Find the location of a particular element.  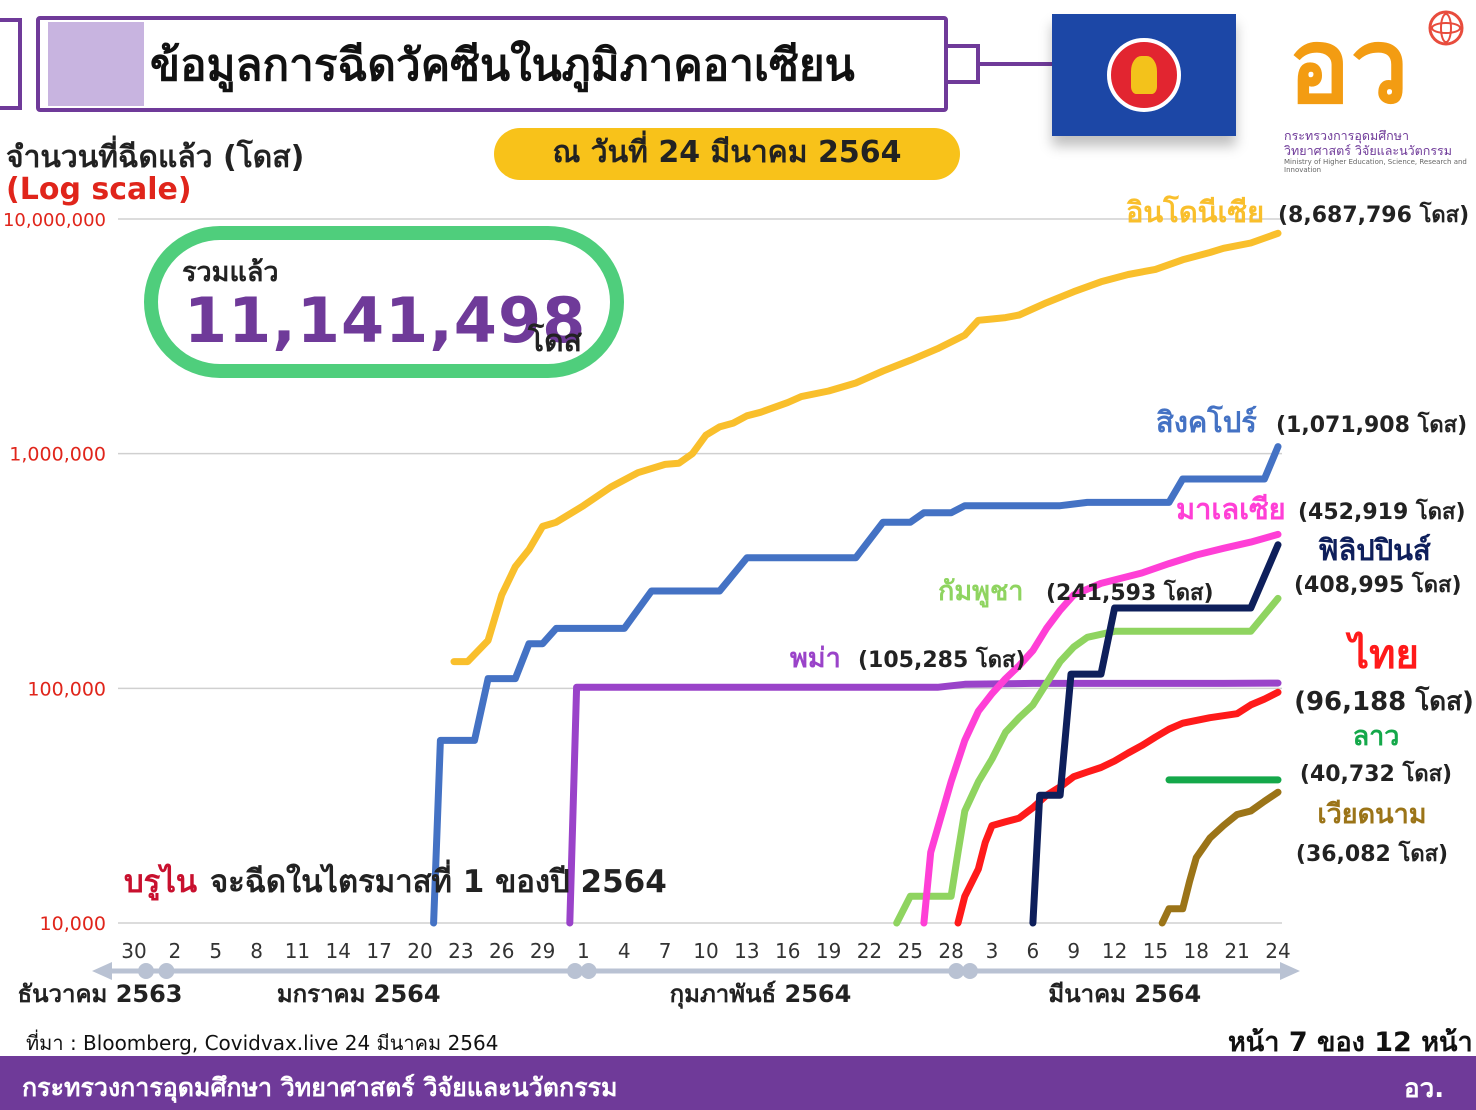

syringe-needle is located at coordinates (1016, 64).